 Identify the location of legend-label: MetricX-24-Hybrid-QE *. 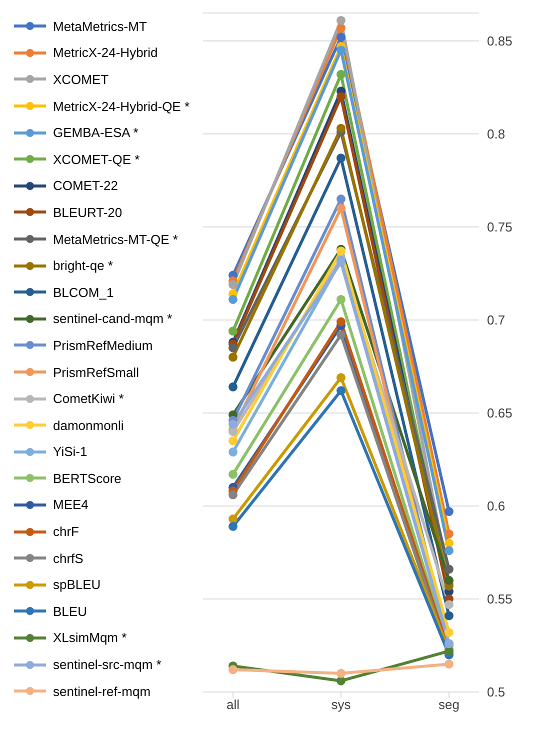
(121, 106).